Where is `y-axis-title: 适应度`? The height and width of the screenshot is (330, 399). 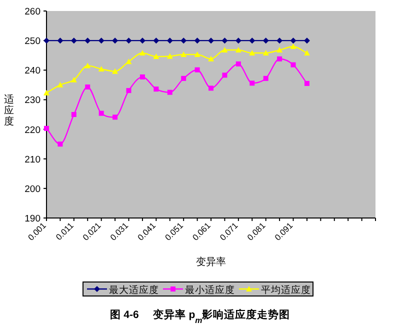
y-axis-title: 适应度 is located at coordinates (9, 111).